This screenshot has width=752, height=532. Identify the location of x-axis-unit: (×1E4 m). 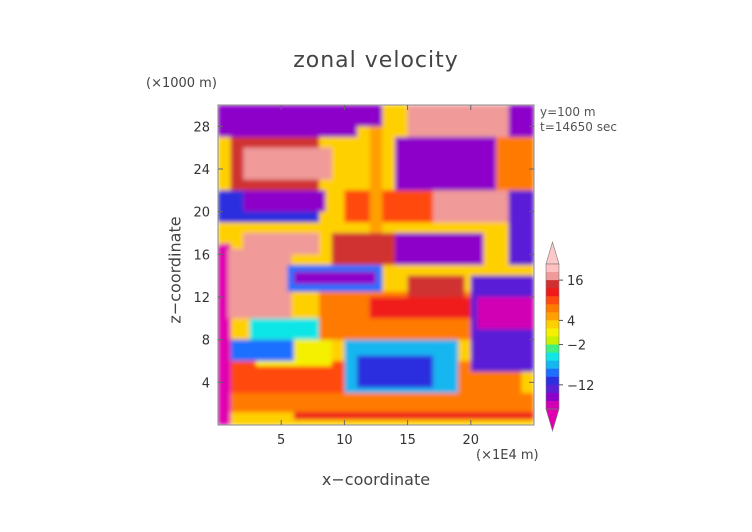
(507, 455).